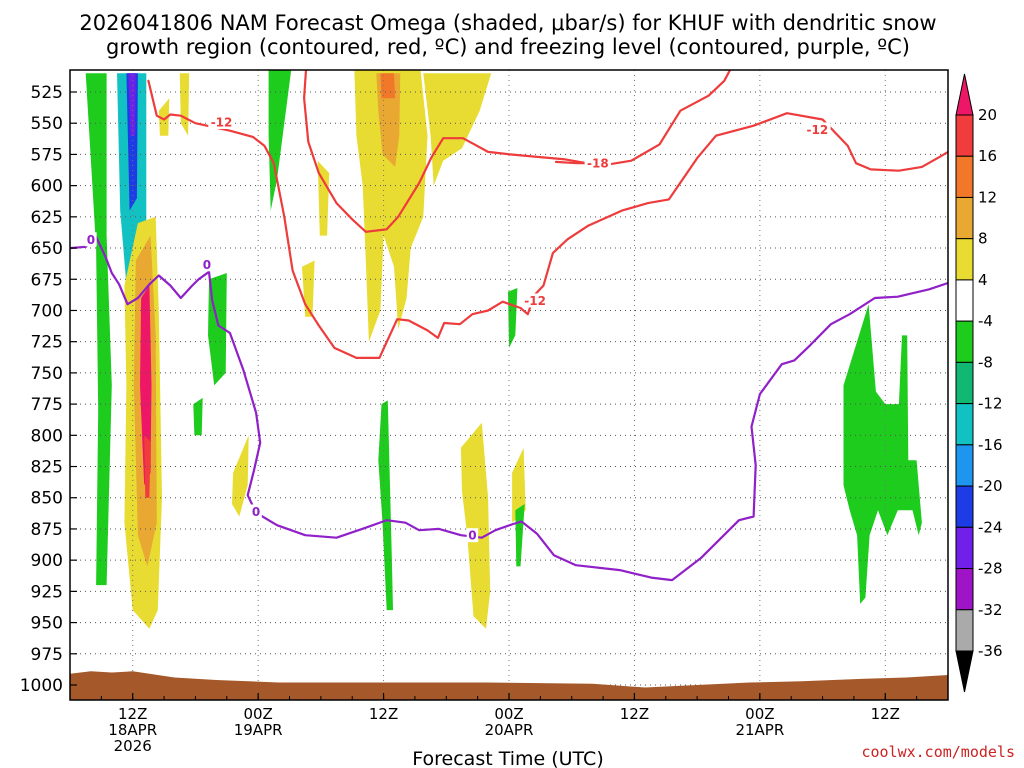 The image size is (1024, 768). What do you see at coordinates (759, 730) in the screenshot?
I see `x-tick-label: 21APR` at bounding box center [759, 730].